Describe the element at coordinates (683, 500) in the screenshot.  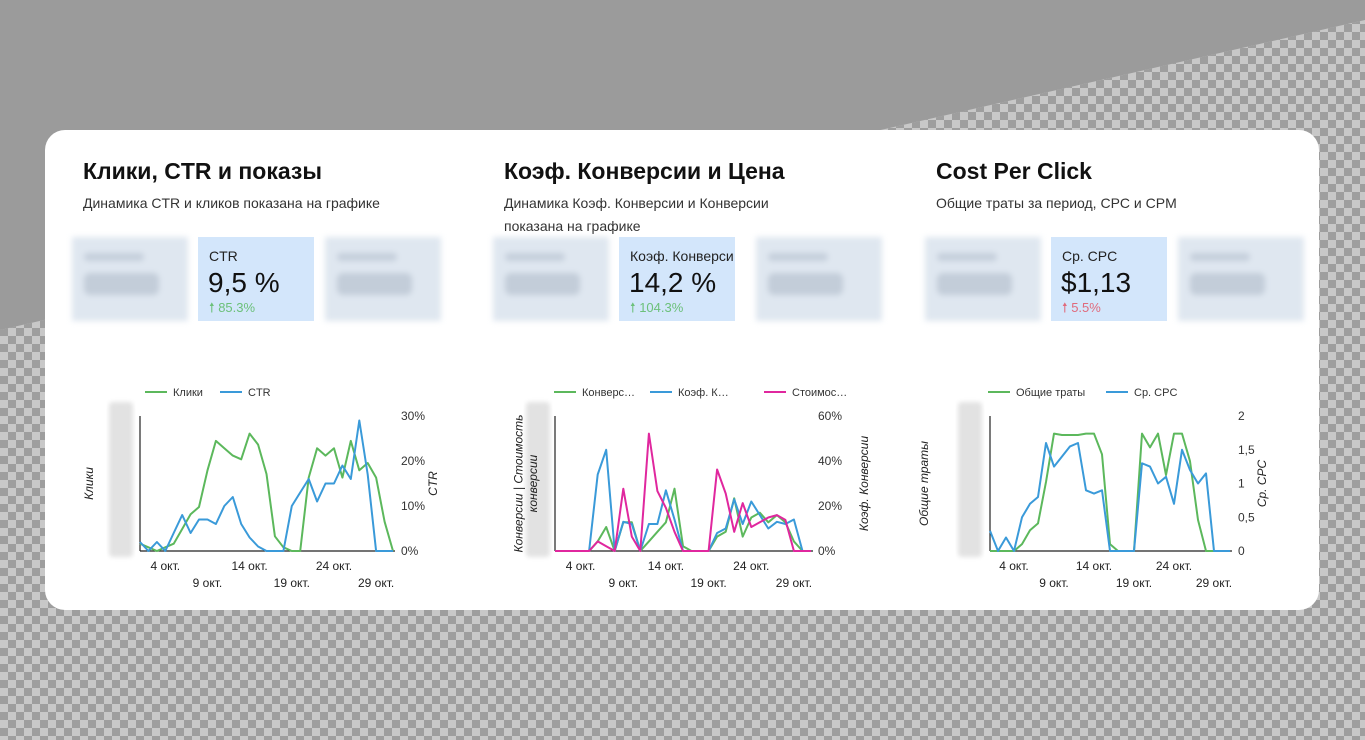
I see `series-line-коэф.-конверсии` at that location.